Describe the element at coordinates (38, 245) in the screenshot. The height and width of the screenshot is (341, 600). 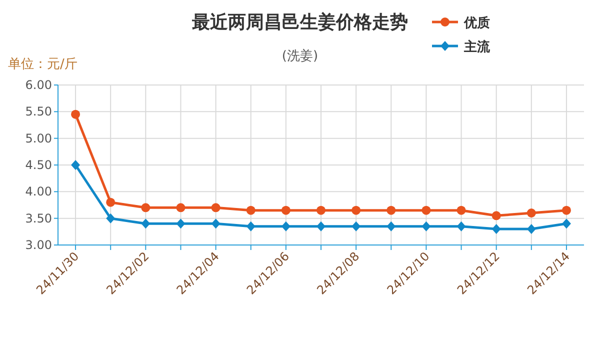
I see `y-tick-label: 3.00` at that location.